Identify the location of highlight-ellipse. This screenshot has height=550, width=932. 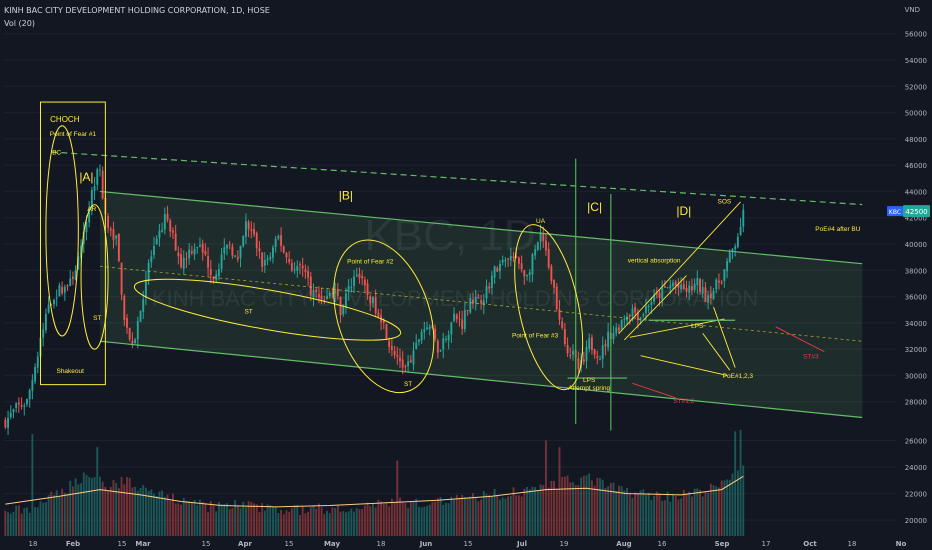
(94, 277).